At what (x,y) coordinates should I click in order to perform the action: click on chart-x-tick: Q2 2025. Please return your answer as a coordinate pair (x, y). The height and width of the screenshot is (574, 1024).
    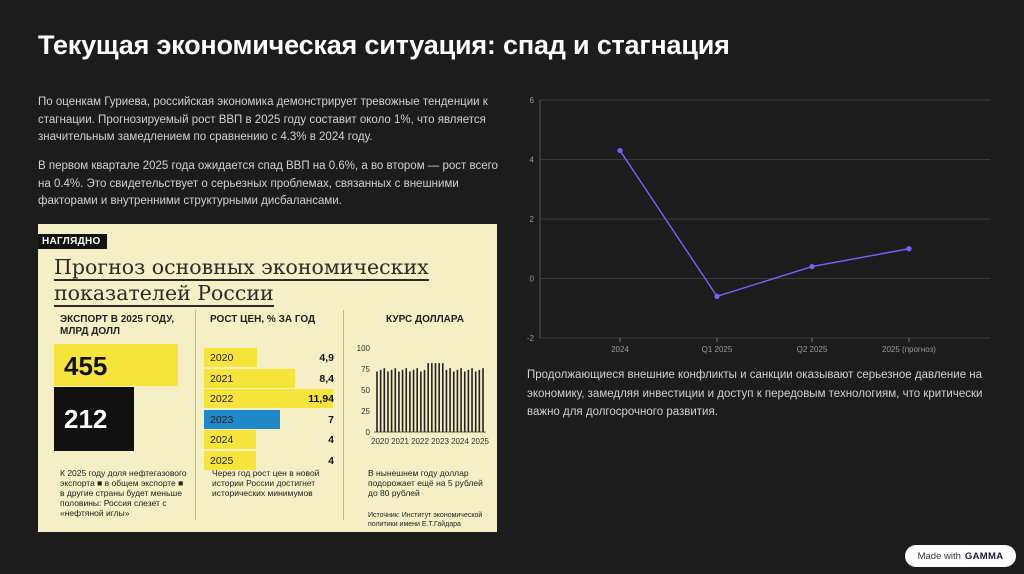
    Looking at the image, I should click on (812, 349).